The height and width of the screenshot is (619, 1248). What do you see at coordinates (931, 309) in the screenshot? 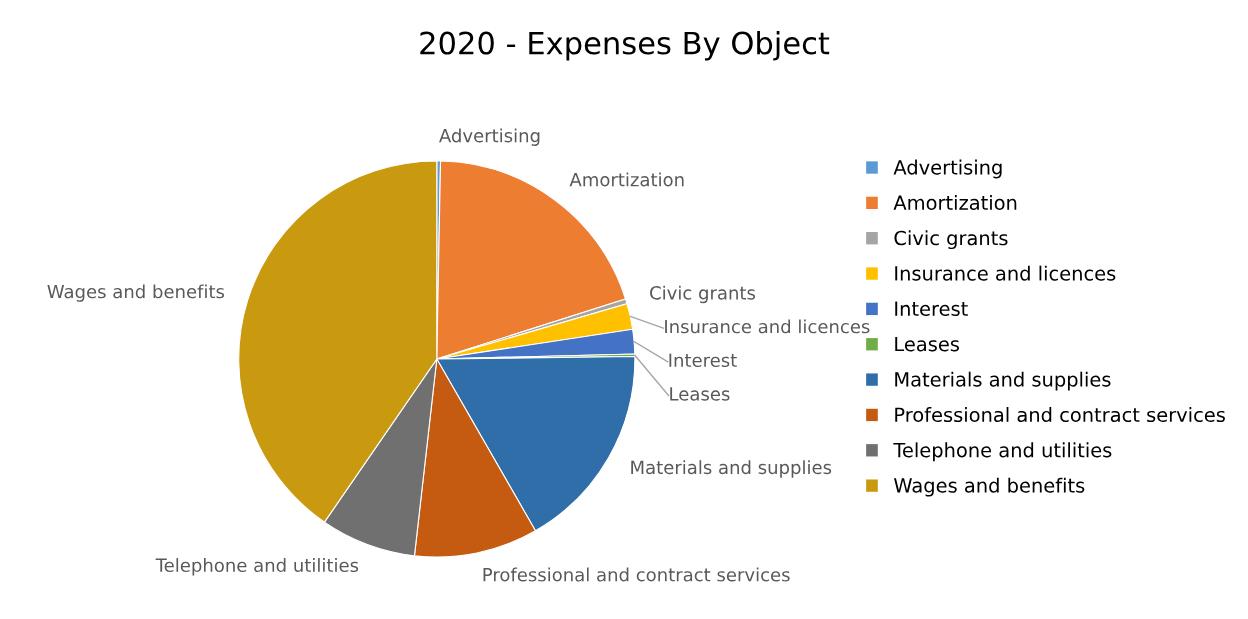
I see `legend-label: Interest` at bounding box center [931, 309].